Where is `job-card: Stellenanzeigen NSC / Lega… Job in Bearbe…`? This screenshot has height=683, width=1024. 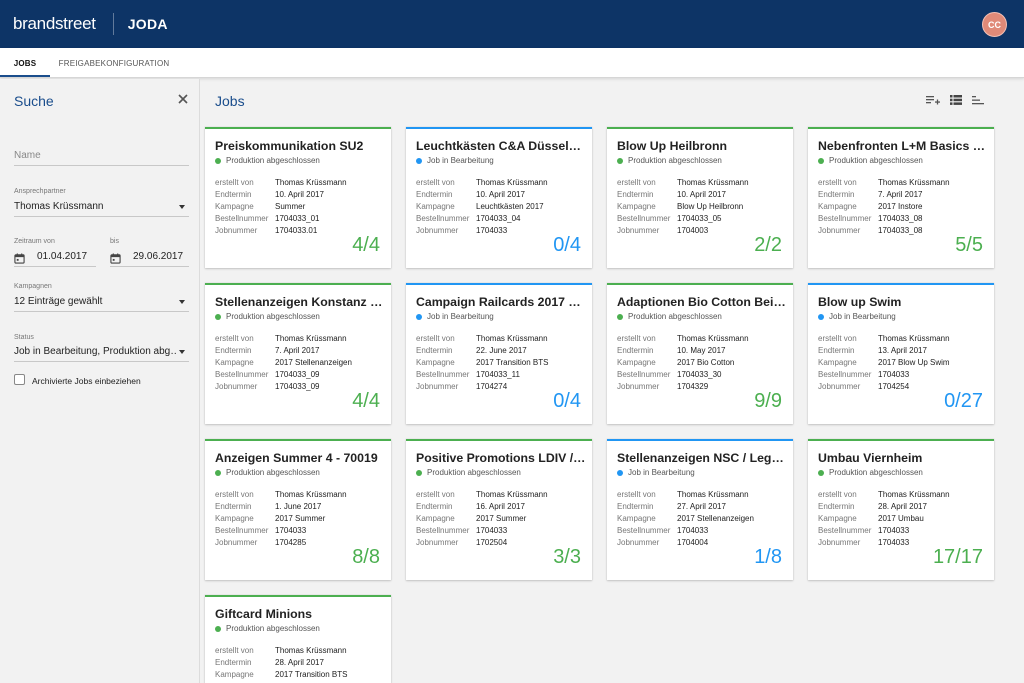 job-card: Stellenanzeigen NSC / Lega… Job in Bearbe… is located at coordinates (700, 509).